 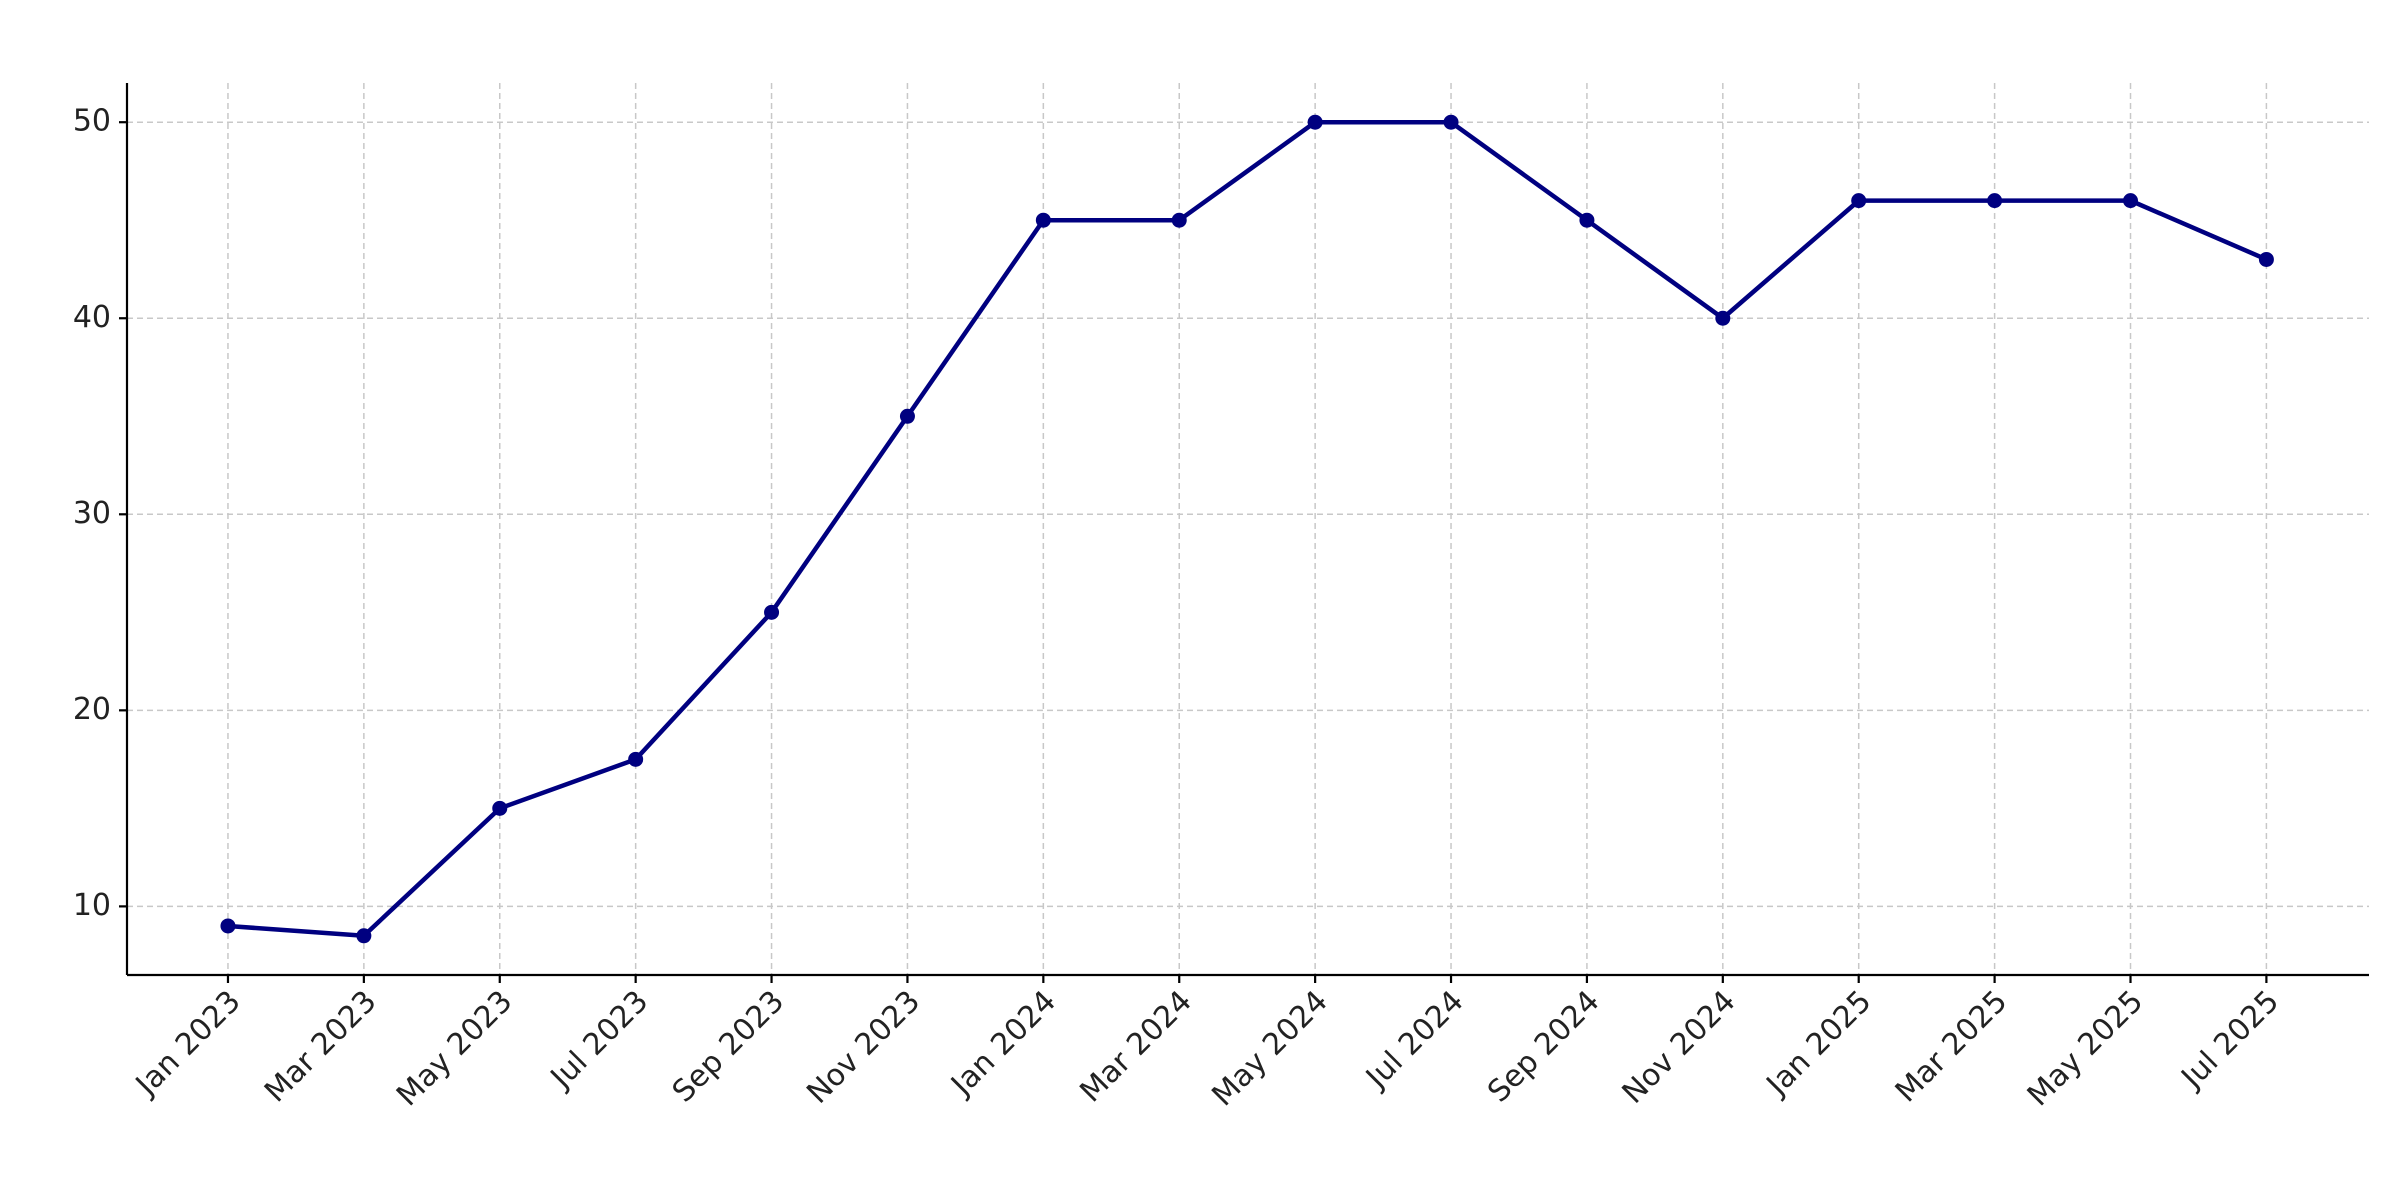 I want to click on x-tick-label: Nov 2023, so click(x=863, y=1047).